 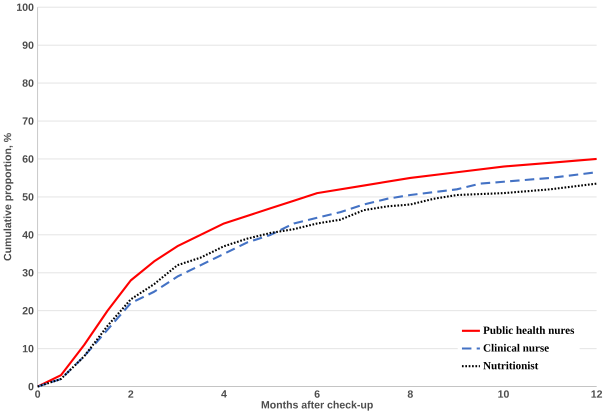 I want to click on y-axis-title: Cumulative proportion, %, so click(x=9, y=196).